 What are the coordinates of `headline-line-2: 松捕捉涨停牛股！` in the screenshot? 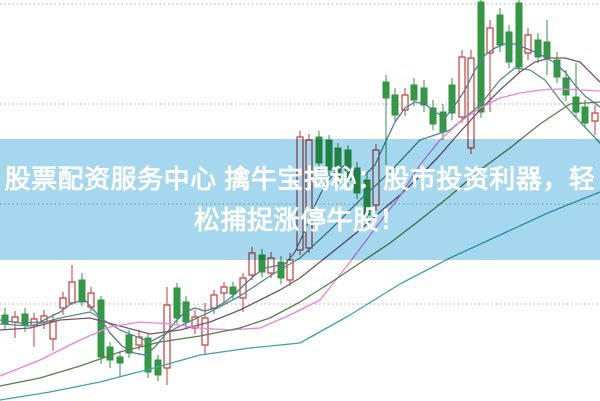 It's located at (299, 219).